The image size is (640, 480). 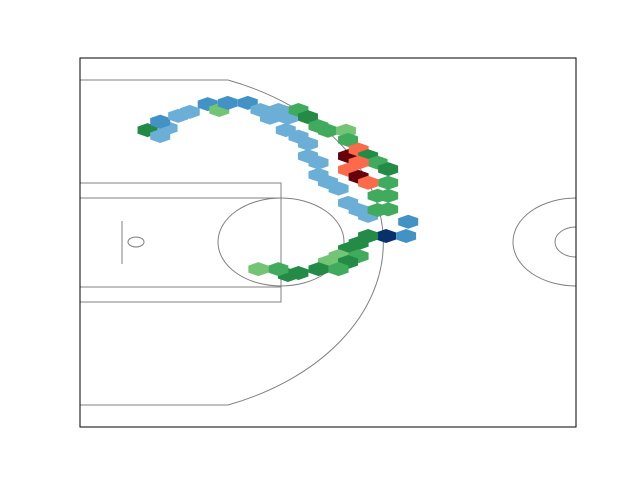 I want to click on center-circle, so click(x=544, y=242).